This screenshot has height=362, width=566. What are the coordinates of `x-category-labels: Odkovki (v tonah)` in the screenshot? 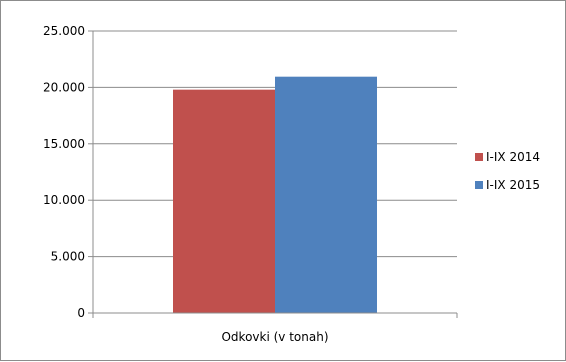 It's located at (274, 337).